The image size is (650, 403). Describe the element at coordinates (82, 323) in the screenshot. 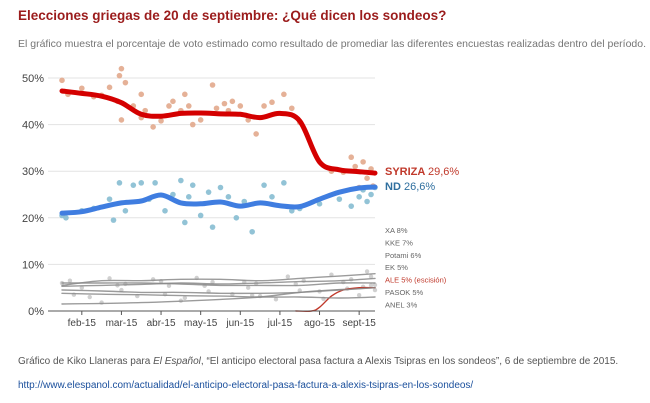

I see `x-tick-label: feb-15` at that location.